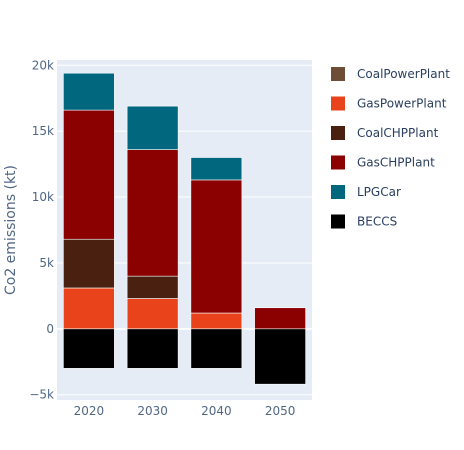  Describe the element at coordinates (379, 192) in the screenshot. I see `legend-label: LPGCar` at that location.